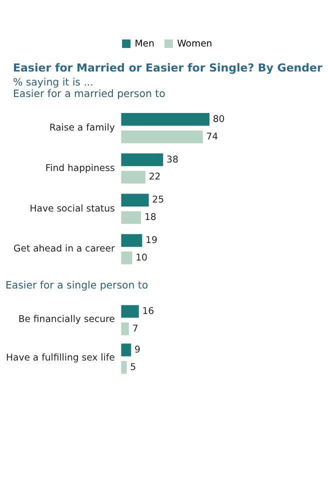 Image resolution: width=328 pixels, height=490 pixels. Describe the element at coordinates (137, 350) in the screenshot. I see `data-label: 9` at that location.